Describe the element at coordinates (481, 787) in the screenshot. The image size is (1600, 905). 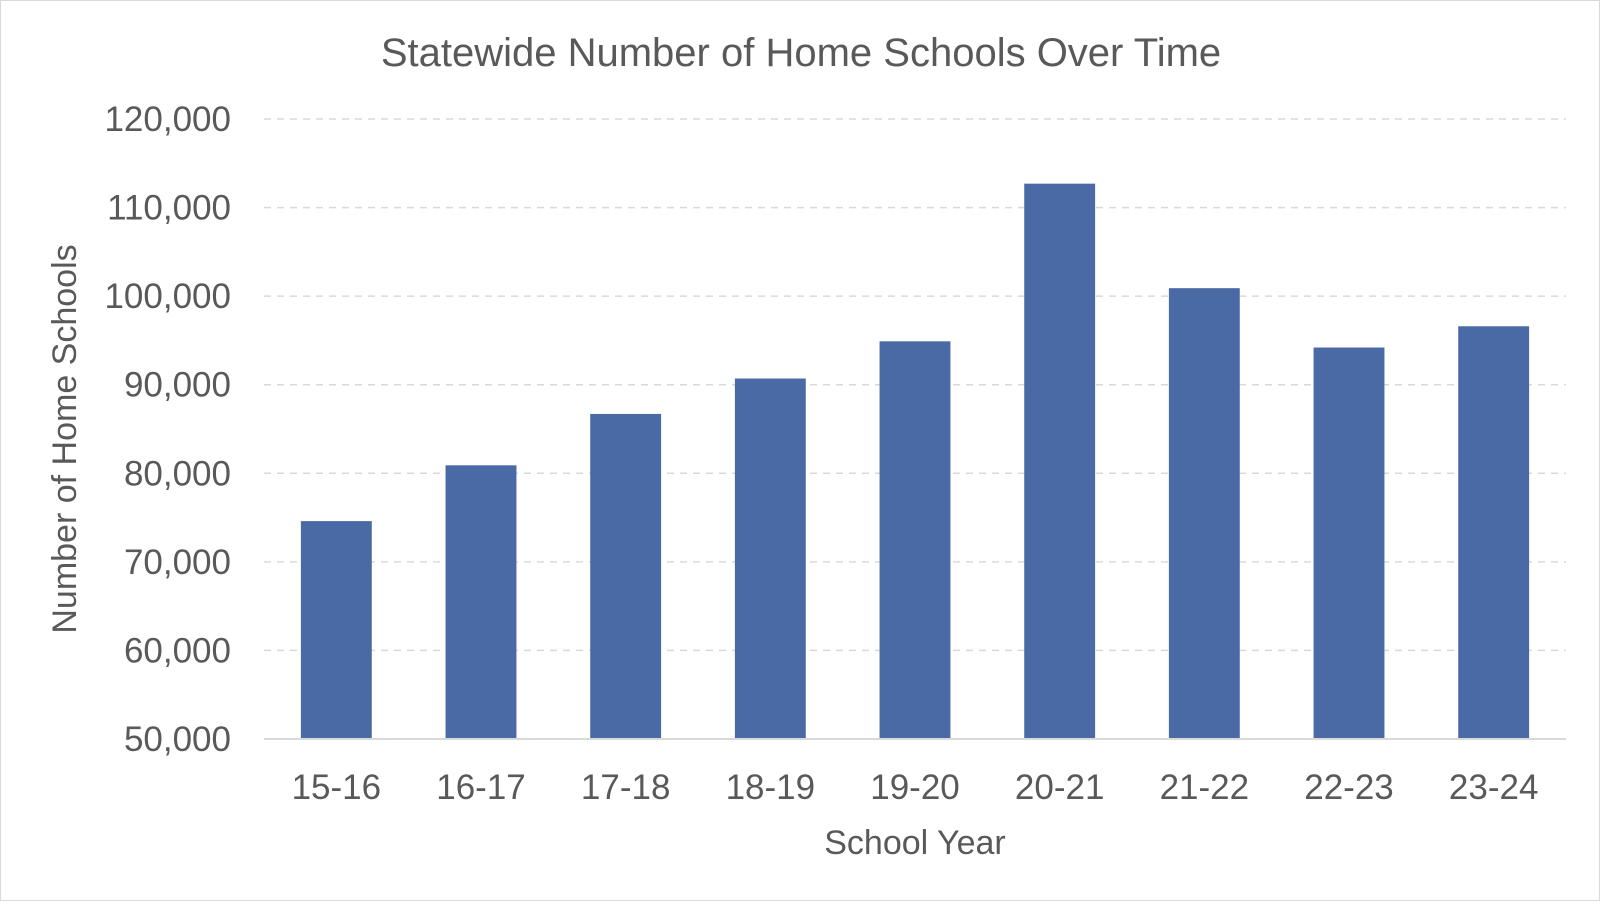
I see `x-tick-label: 16-17` at that location.